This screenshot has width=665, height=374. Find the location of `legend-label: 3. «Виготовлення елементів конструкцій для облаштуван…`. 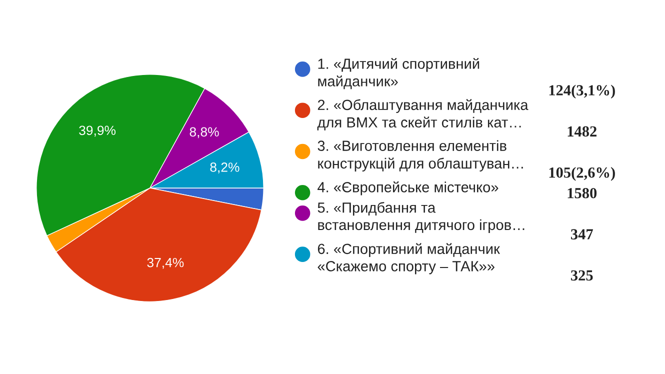

legend-label: 3. «Виготовлення елементів конструкцій для облаштуван… is located at coordinates (420, 156).